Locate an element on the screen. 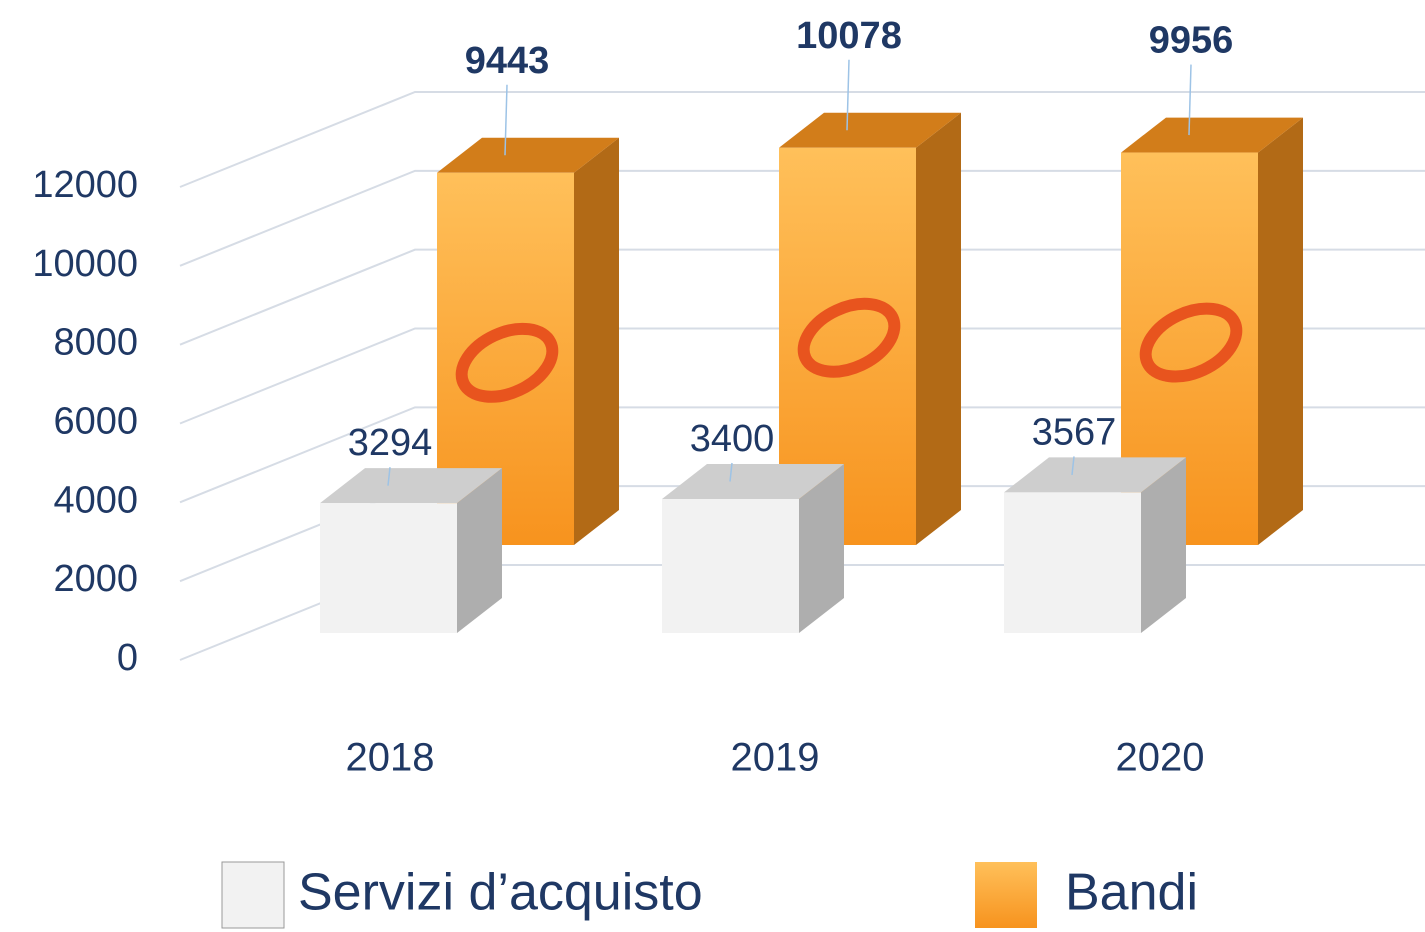 The height and width of the screenshot is (932, 1425). x-tick-label: 2019 is located at coordinates (775, 758).